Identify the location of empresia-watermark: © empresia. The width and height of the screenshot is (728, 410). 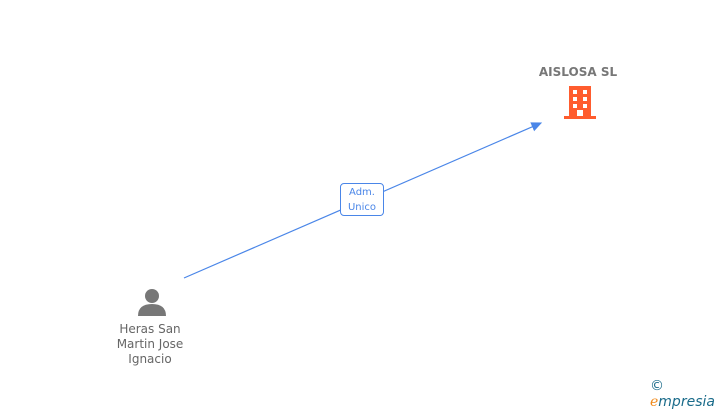
(689, 394).